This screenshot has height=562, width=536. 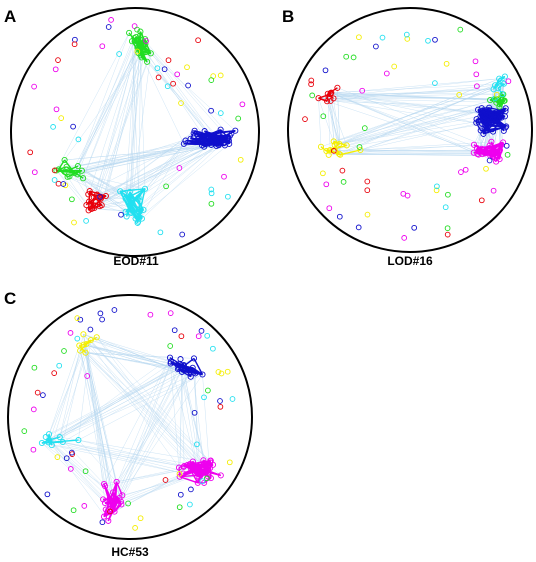 I want to click on panel-c-label: C, so click(x=10, y=298).